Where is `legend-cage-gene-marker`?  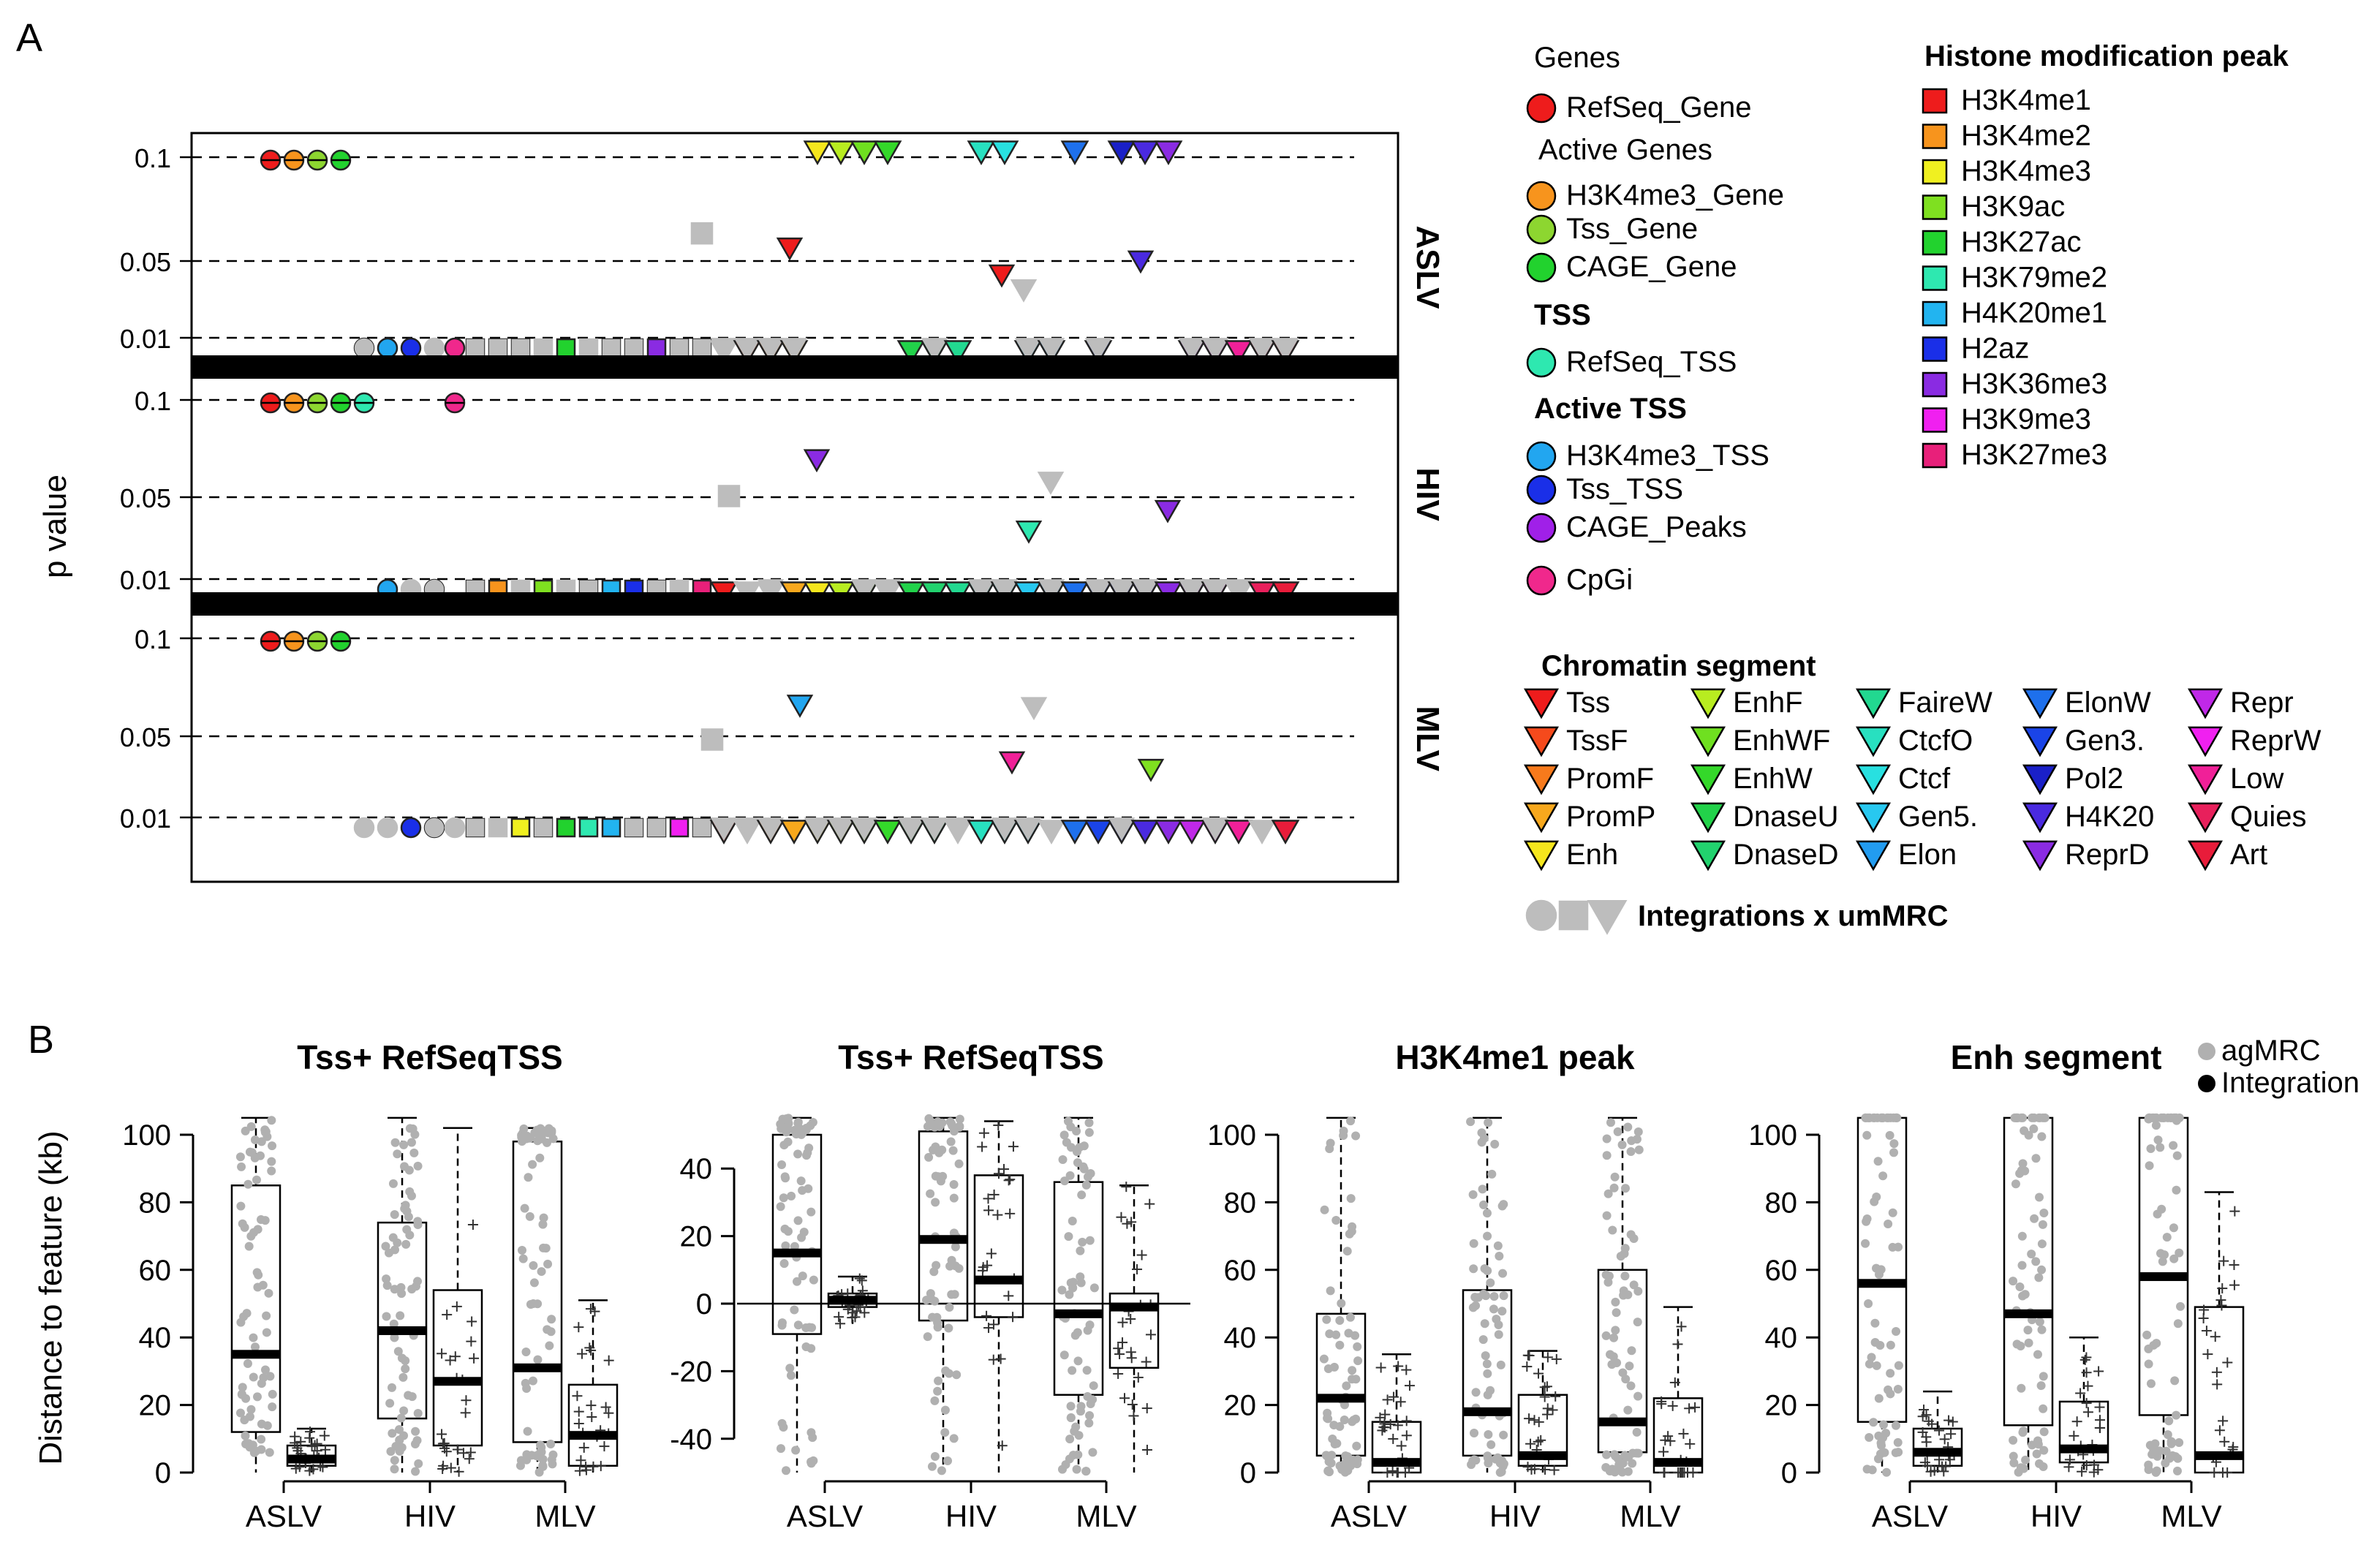 legend-cage-gene-marker is located at coordinates (1542, 267).